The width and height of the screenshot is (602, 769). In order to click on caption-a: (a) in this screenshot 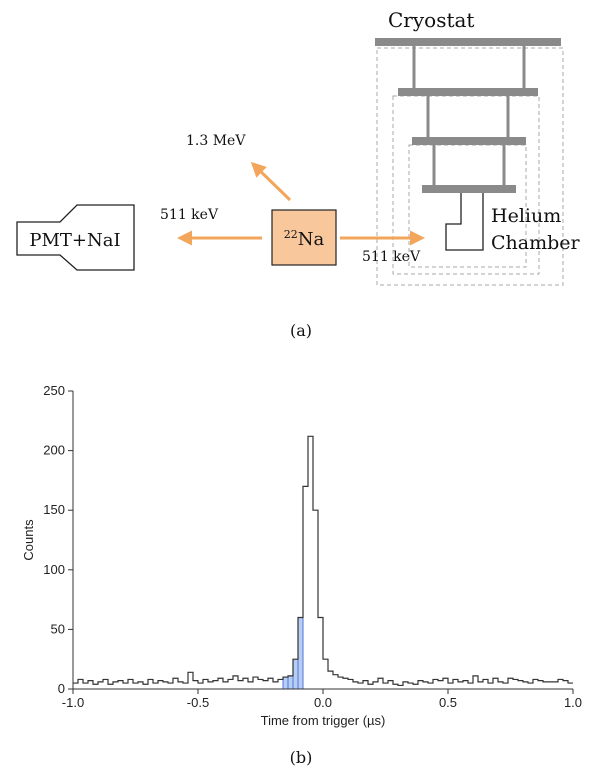, I will do `click(301, 330)`.